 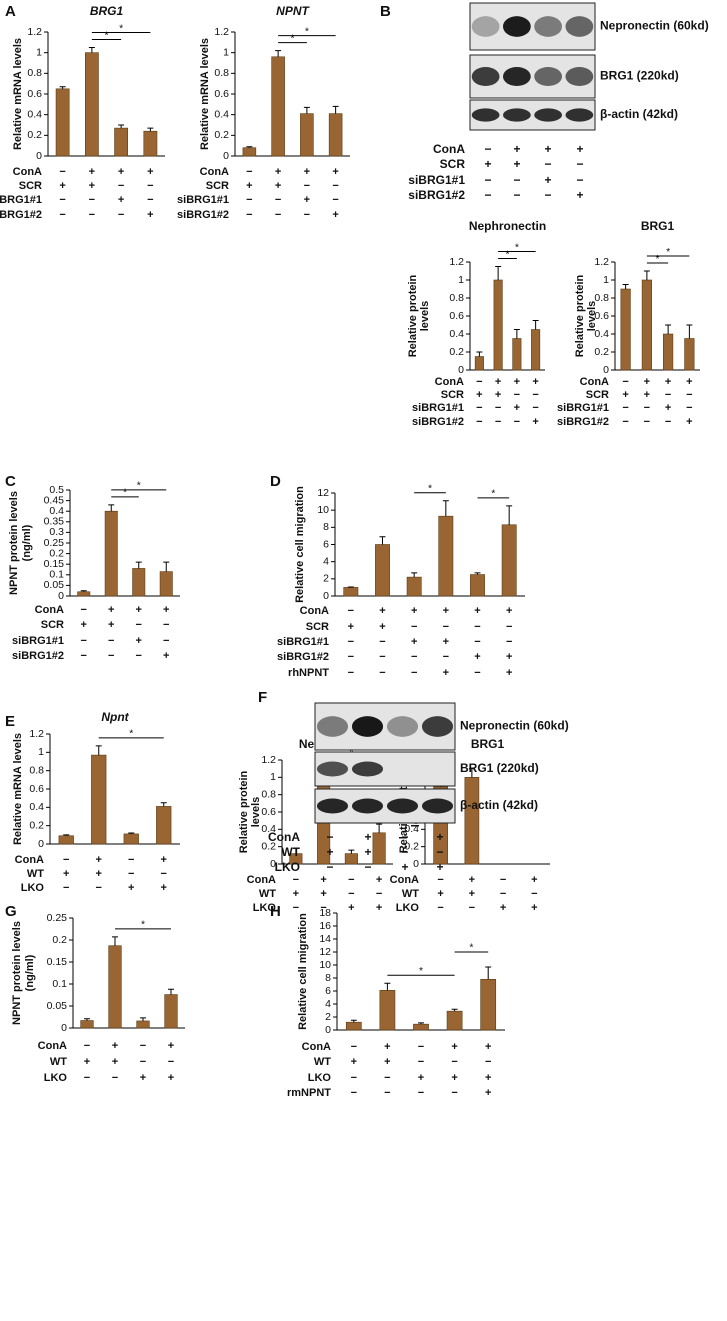 What do you see at coordinates (507, 226) in the screenshot?
I see `chart-title: Nephronectin` at bounding box center [507, 226].